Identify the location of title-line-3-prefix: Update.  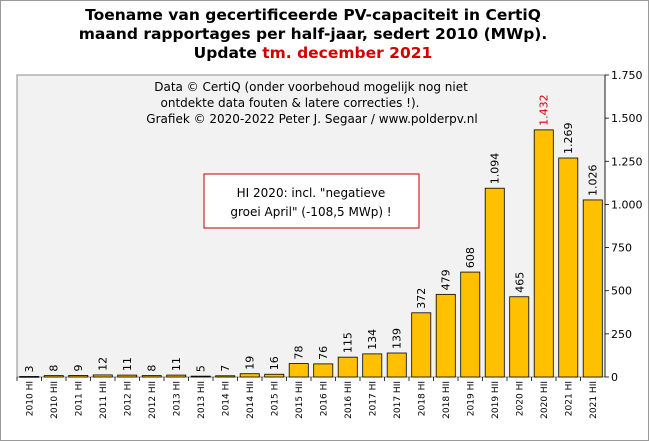
(228, 53).